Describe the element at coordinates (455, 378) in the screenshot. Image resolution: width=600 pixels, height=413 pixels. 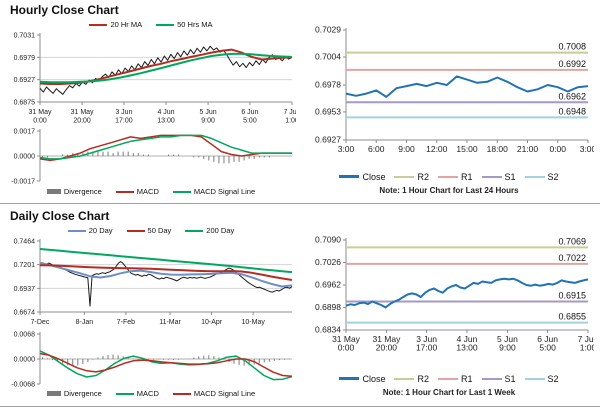
I see `legend-item: R1` at that location.